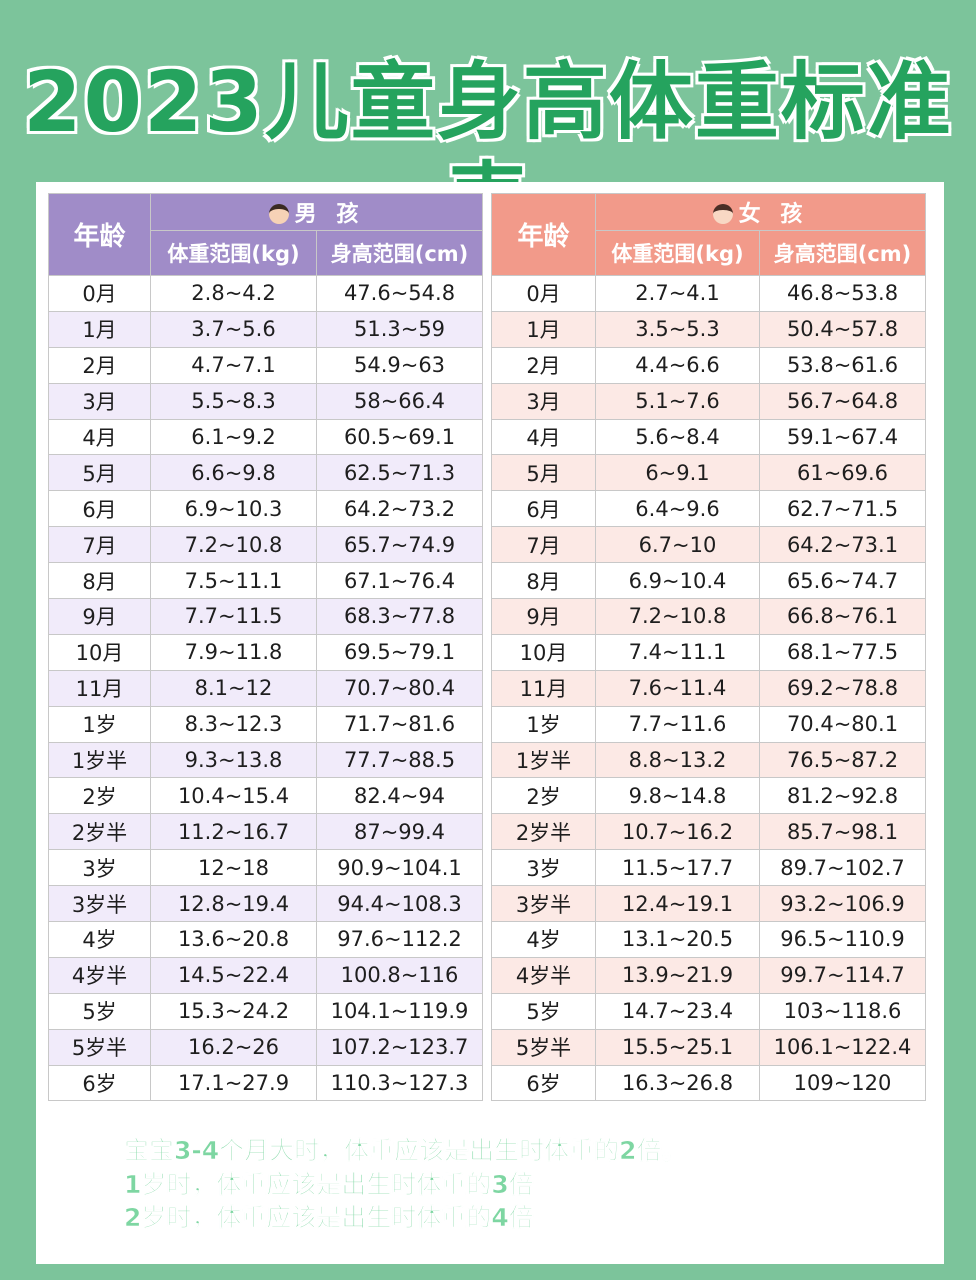 The width and height of the screenshot is (976, 1280). Describe the element at coordinates (842, 401) in the screenshot. I see `height-cell: 56.7~64.8` at that location.